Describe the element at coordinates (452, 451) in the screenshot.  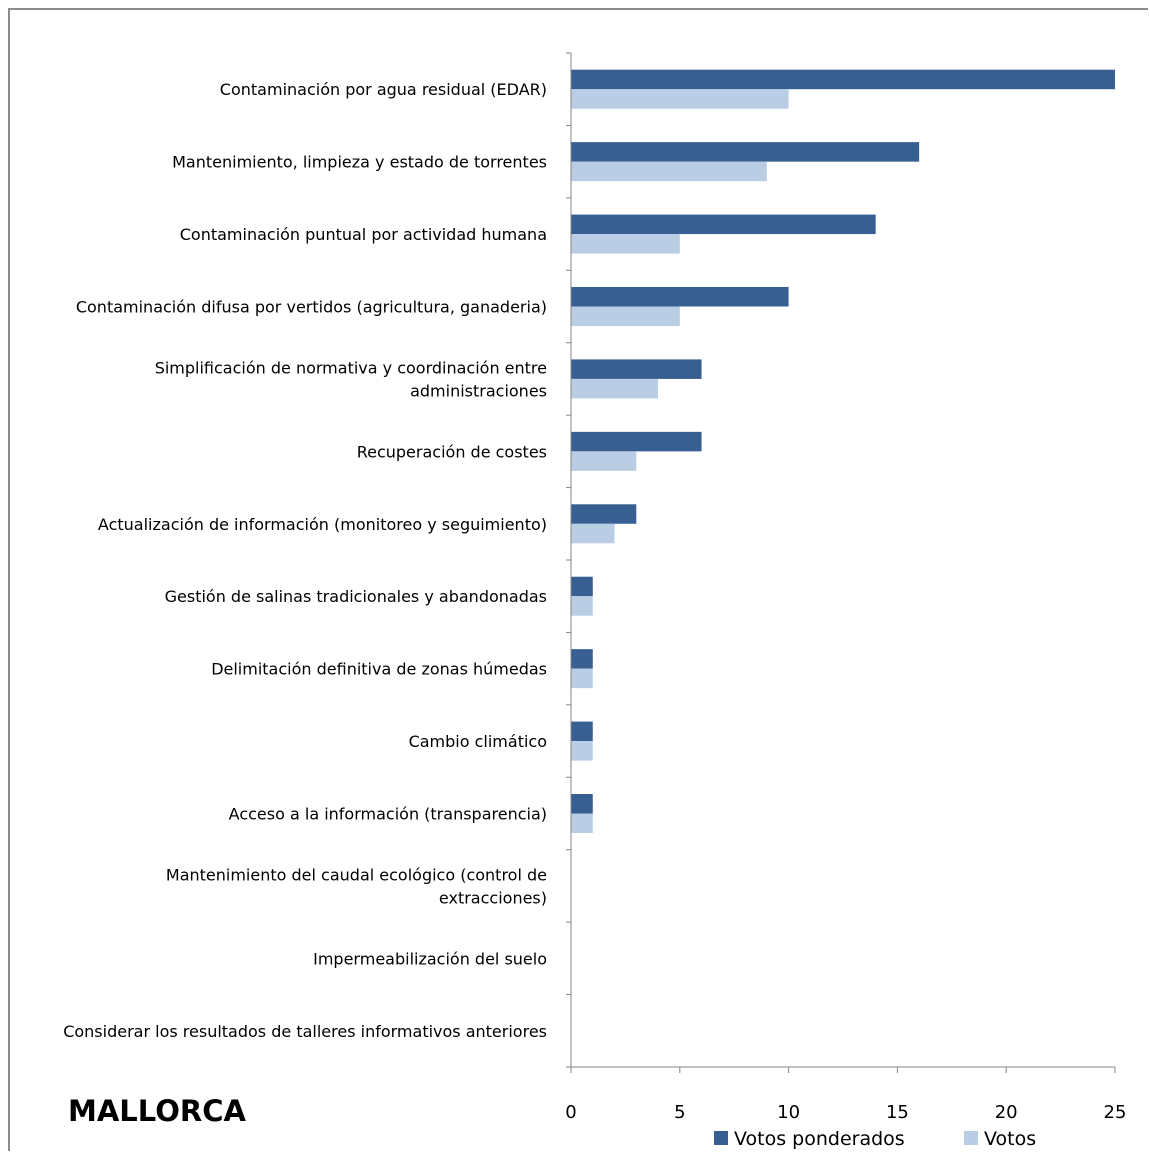
I see `category-label: Recuperación de costes` at that location.